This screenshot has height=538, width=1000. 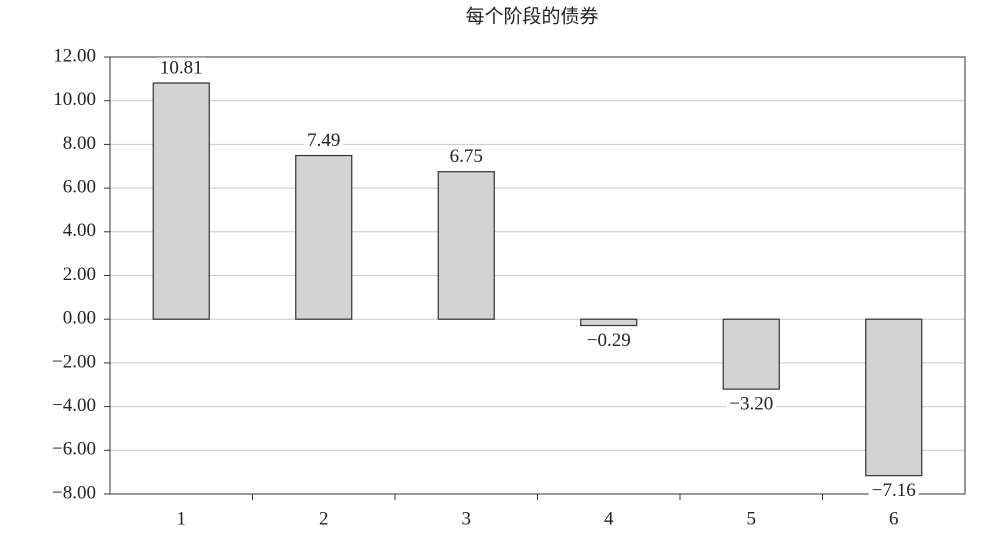 I want to click on x-tick-label: 1, so click(x=182, y=518).